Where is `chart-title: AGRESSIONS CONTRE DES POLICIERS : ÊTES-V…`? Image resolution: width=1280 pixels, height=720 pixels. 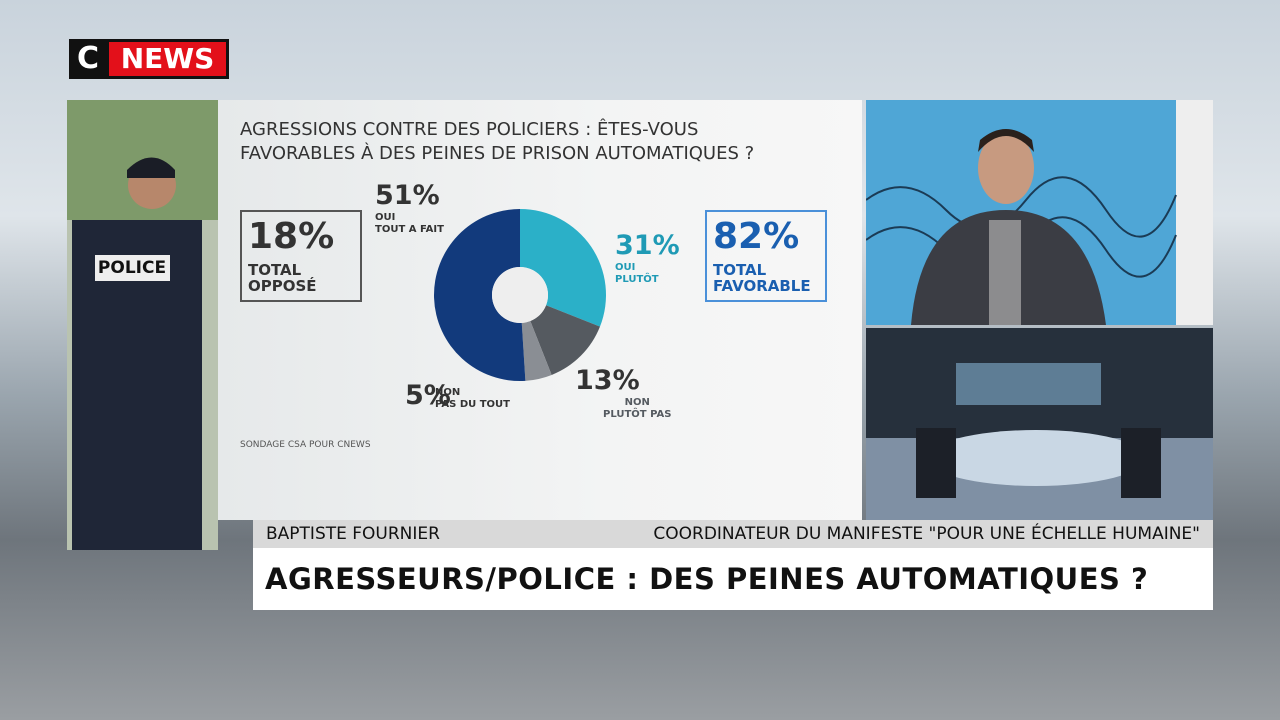
chart-title: AGRESSIONS CONTRE DES POLICIERS : ÊTES-V… is located at coordinates (497, 141).